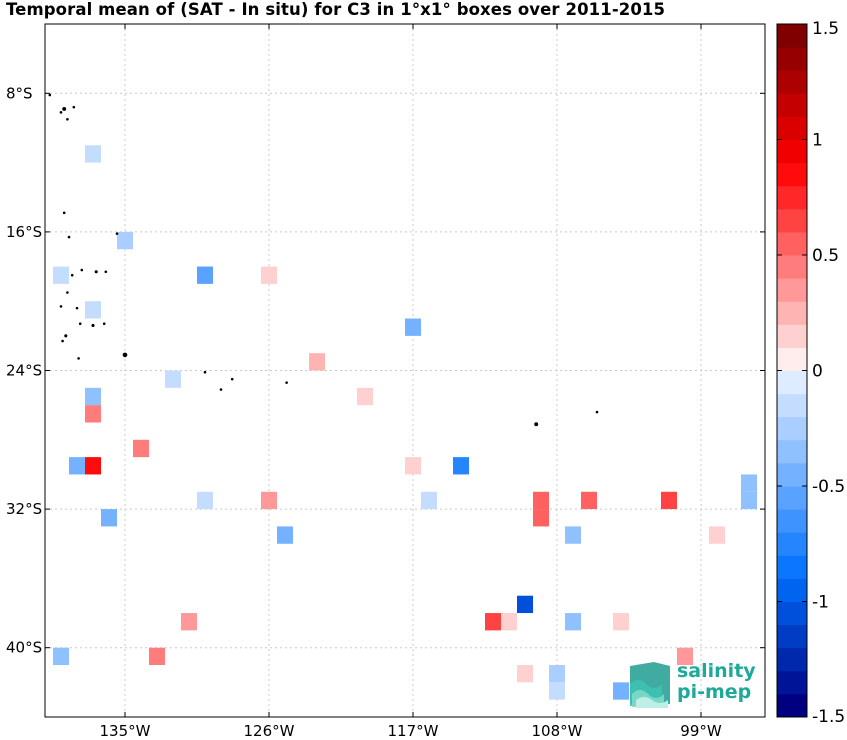  What do you see at coordinates (413, 731) in the screenshot?
I see `lon-tick-label: 117°W` at bounding box center [413, 731].